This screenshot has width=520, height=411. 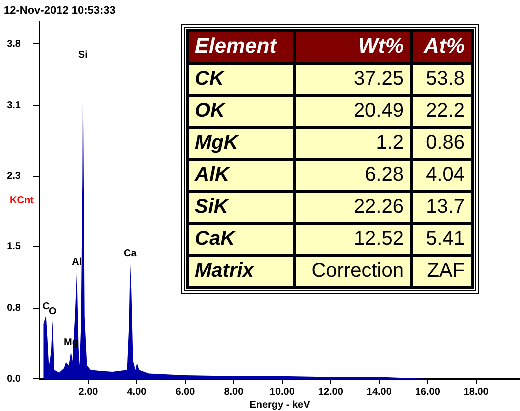 What do you see at coordinates (241, 176) in the screenshot?
I see `annotation: AlK` at bounding box center [241, 176].